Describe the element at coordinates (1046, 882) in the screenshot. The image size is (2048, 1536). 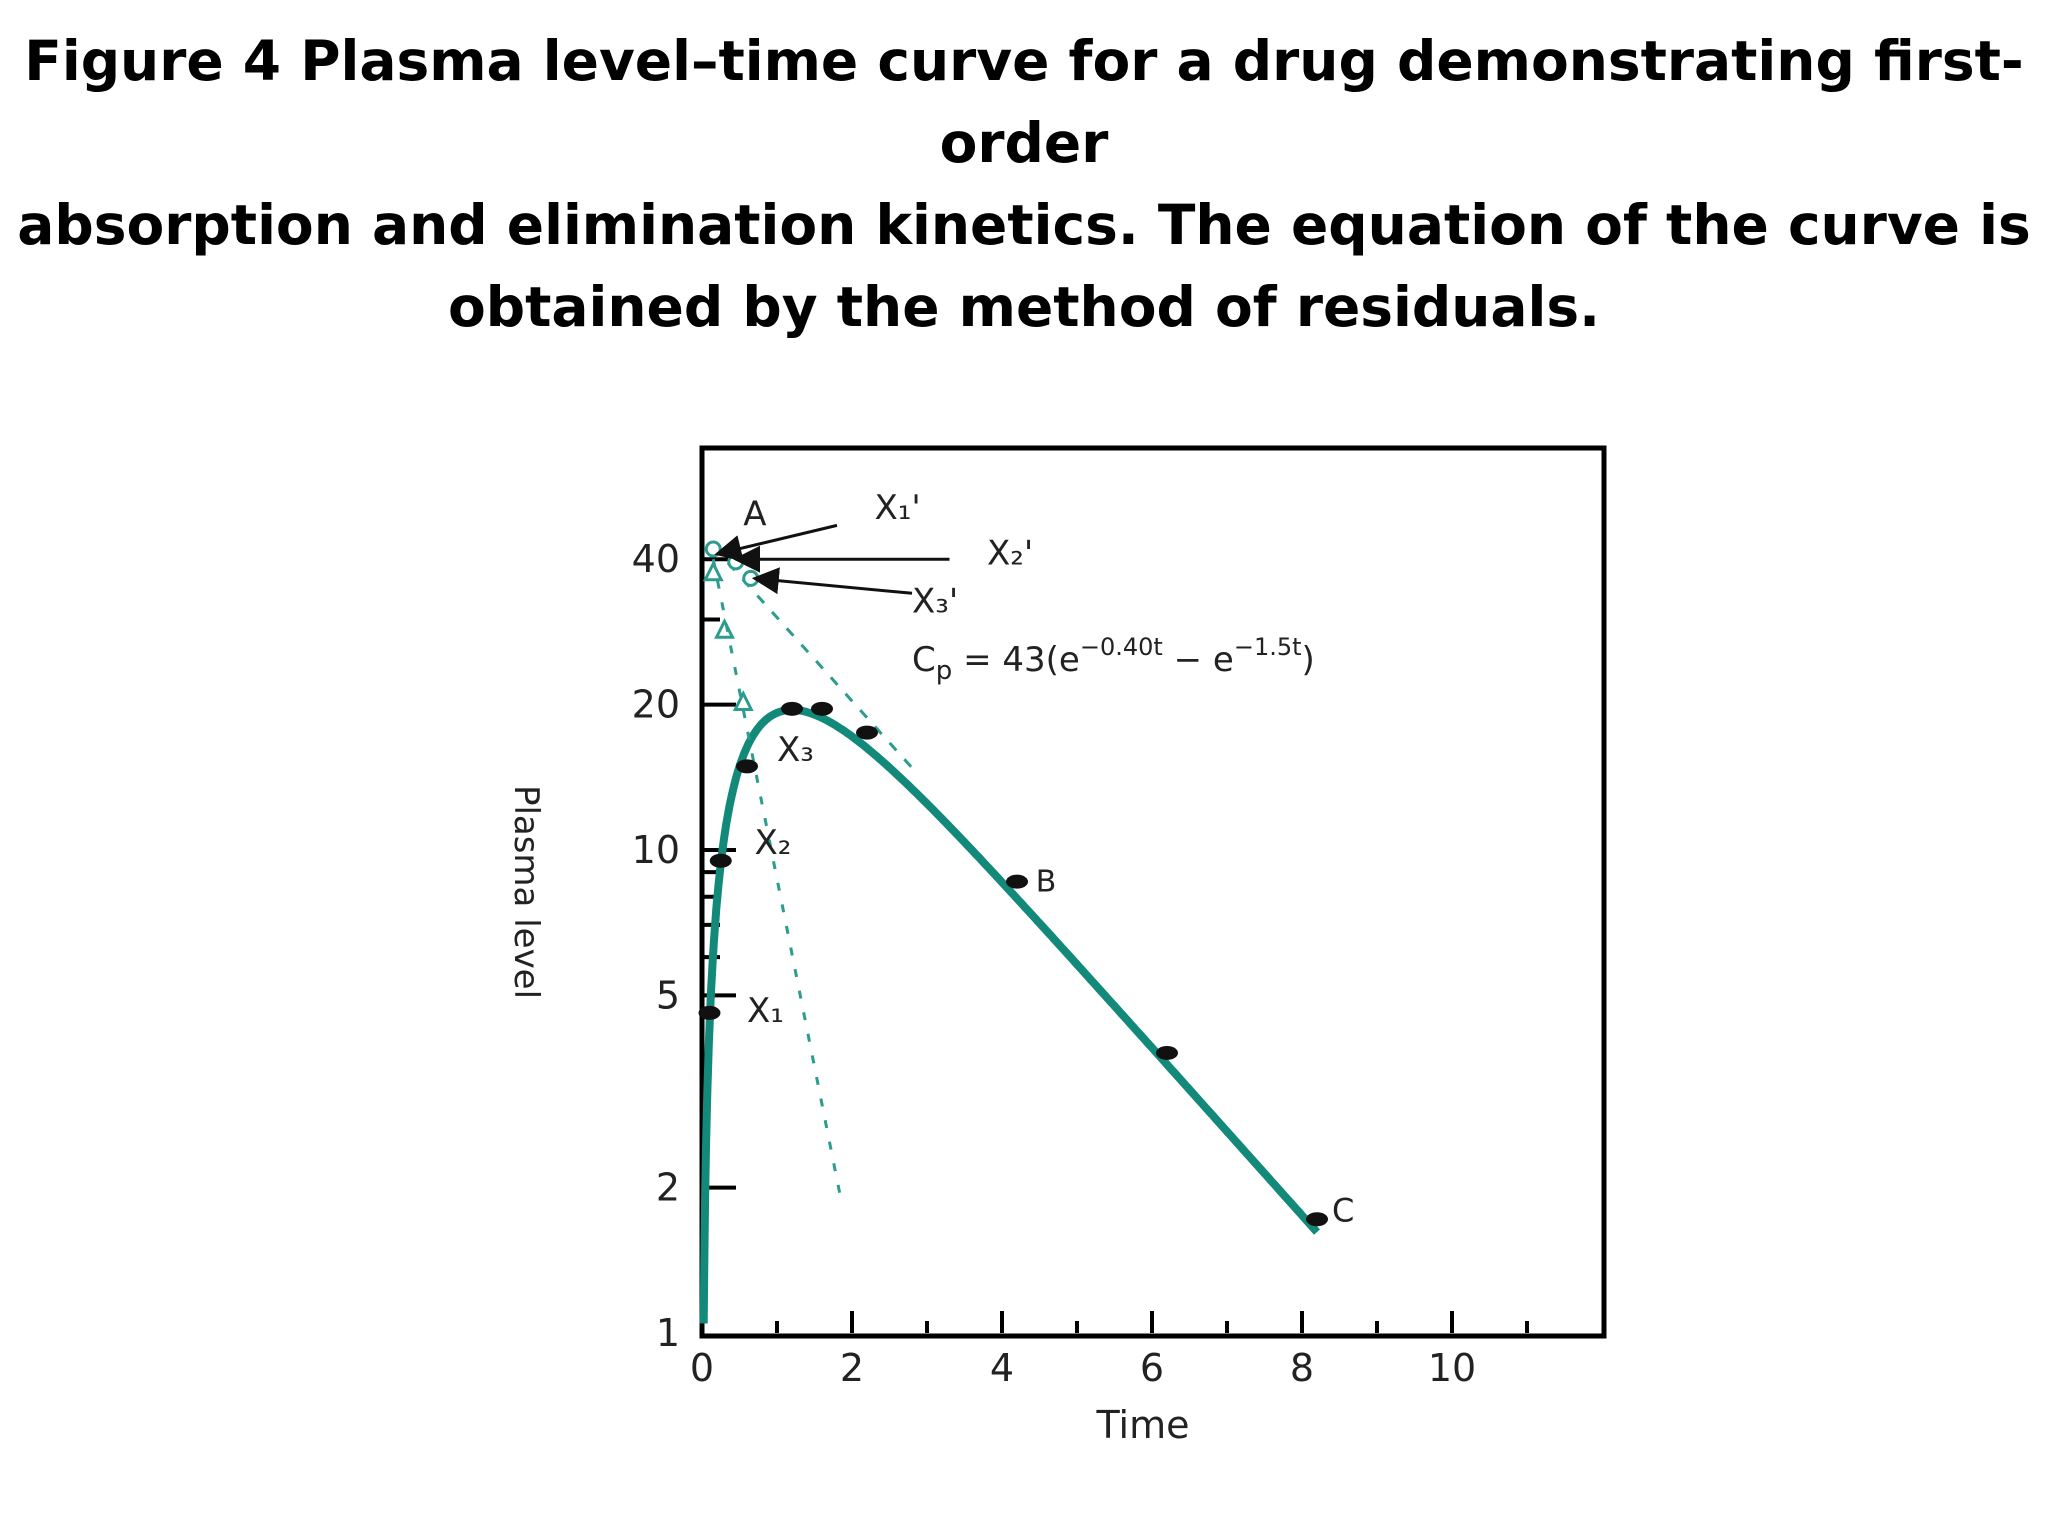
I see `annotation-label: B` at that location.